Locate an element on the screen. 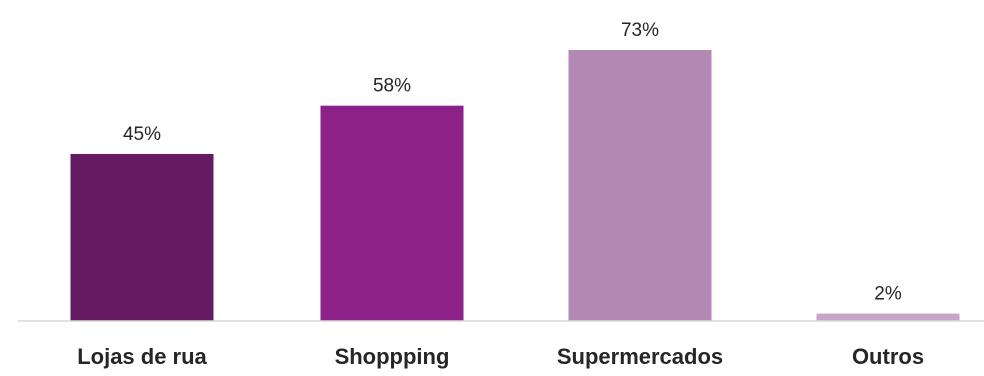 The height and width of the screenshot is (376, 984). bar-supermercados is located at coordinates (640, 185).